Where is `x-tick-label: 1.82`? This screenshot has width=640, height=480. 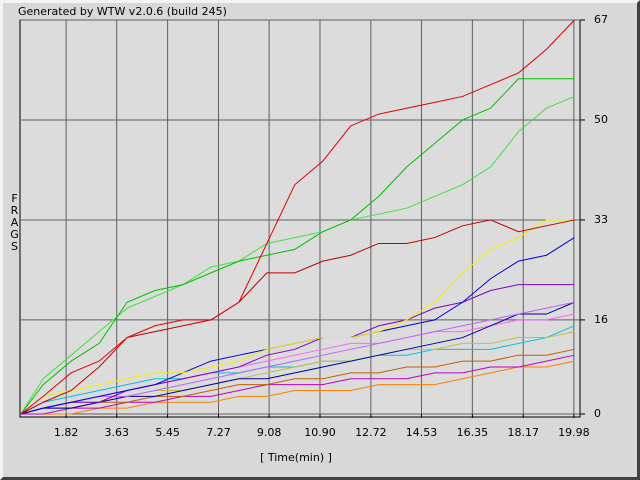 x-tick-label: 1.82 is located at coordinates (66, 432).